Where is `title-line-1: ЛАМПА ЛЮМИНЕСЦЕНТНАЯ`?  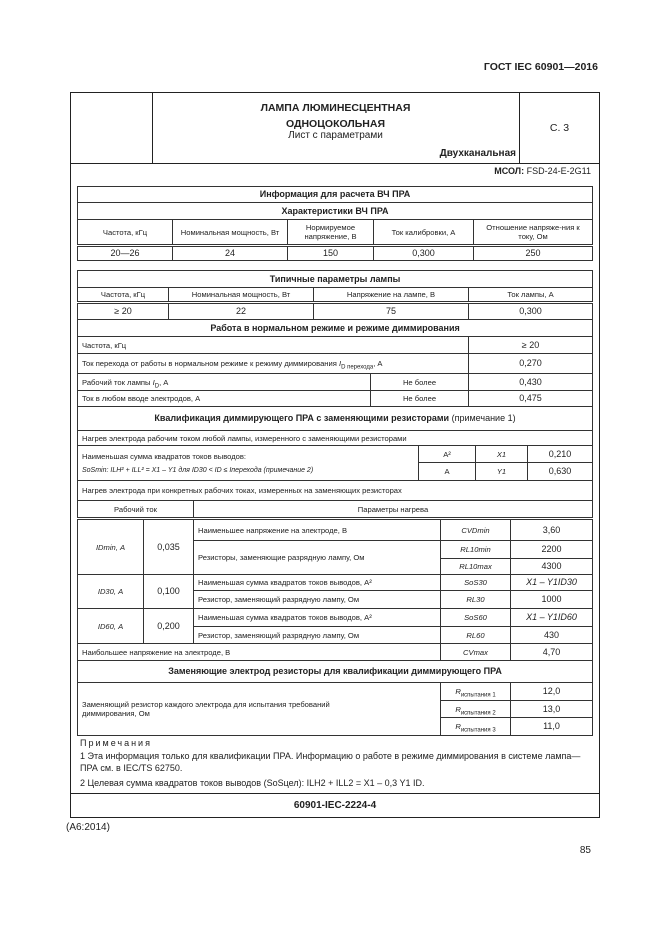 title-line-1: ЛАМПА ЛЮМИНЕСЦЕНТНАЯ is located at coordinates (335, 108).